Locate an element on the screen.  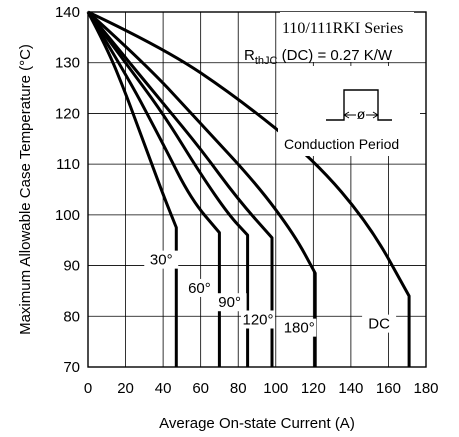
series-label: 60° is located at coordinates (199, 288).